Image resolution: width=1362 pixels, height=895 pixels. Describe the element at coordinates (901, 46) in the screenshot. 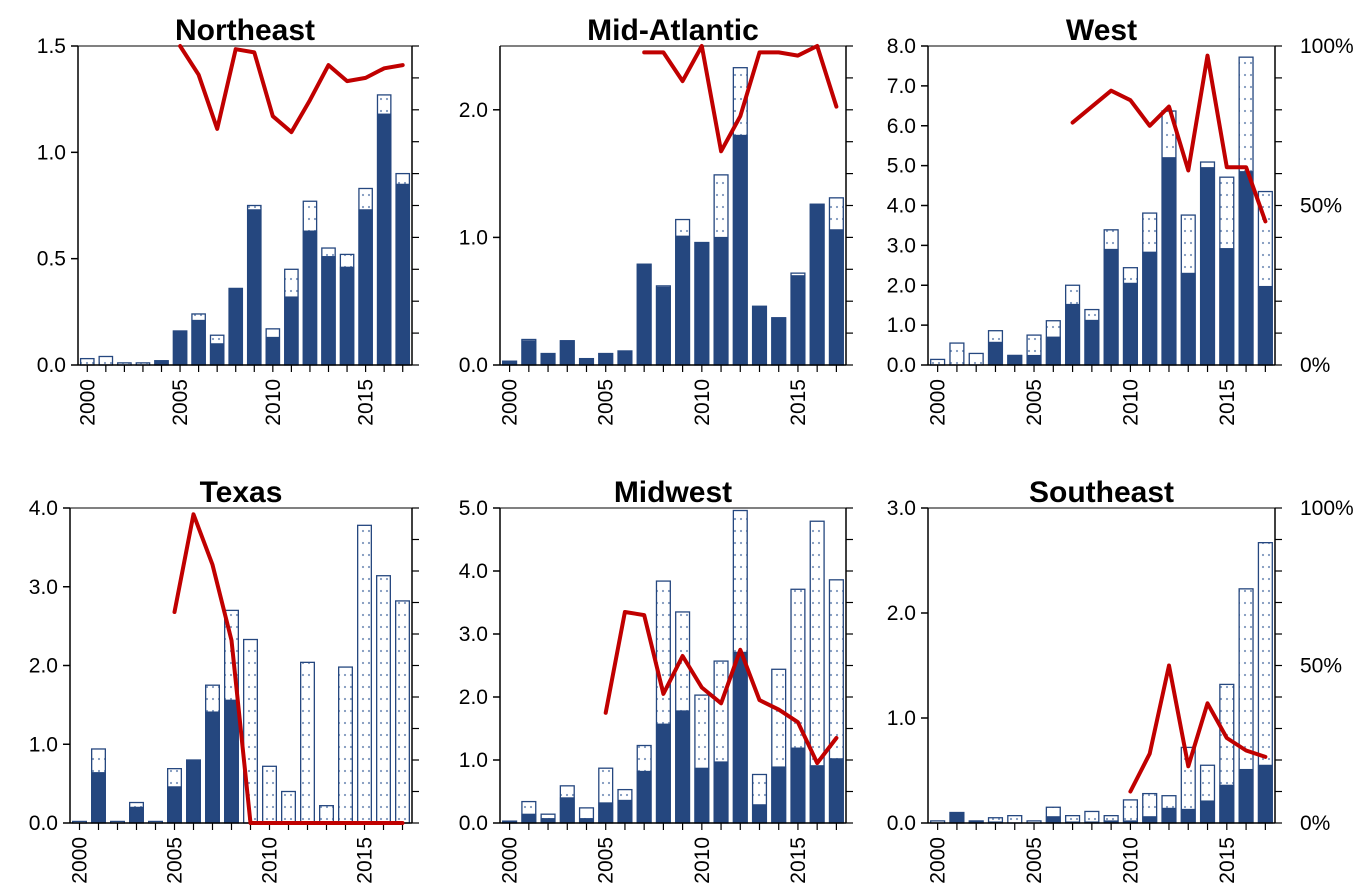

I see `y-tick-label: 8.0` at that location.